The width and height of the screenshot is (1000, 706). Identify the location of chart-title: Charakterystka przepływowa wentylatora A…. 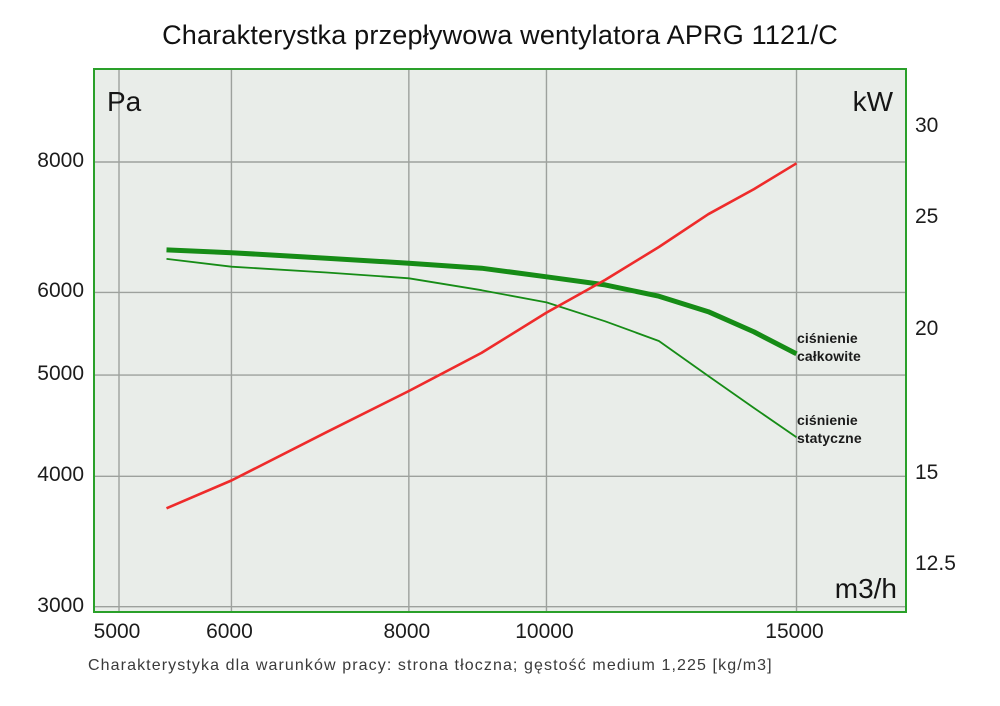
(500, 35).